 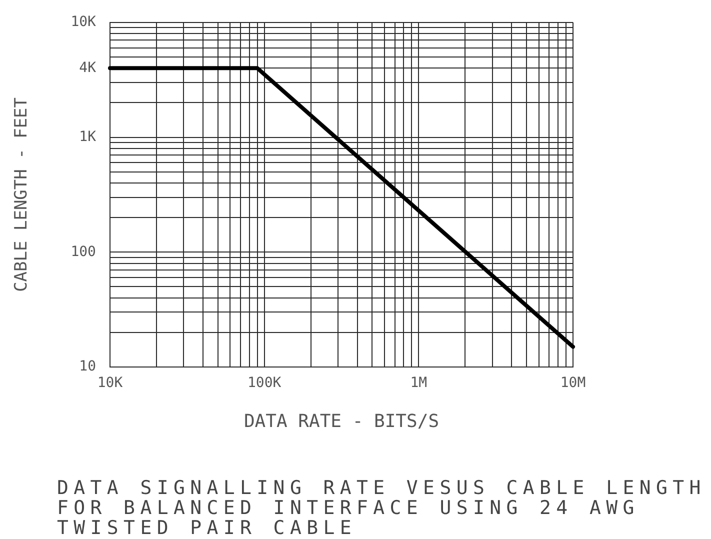 I want to click on x-axis-title: DATA RATE - BITS/S, so click(x=342, y=421).